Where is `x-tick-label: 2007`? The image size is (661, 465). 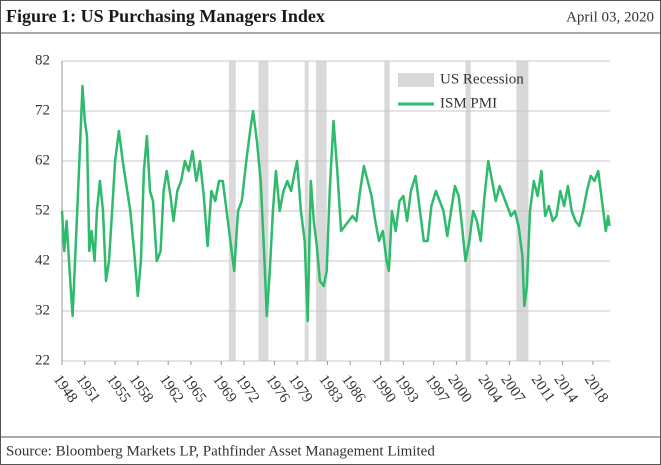 x-tick-label: 2007 is located at coordinates (512, 389).